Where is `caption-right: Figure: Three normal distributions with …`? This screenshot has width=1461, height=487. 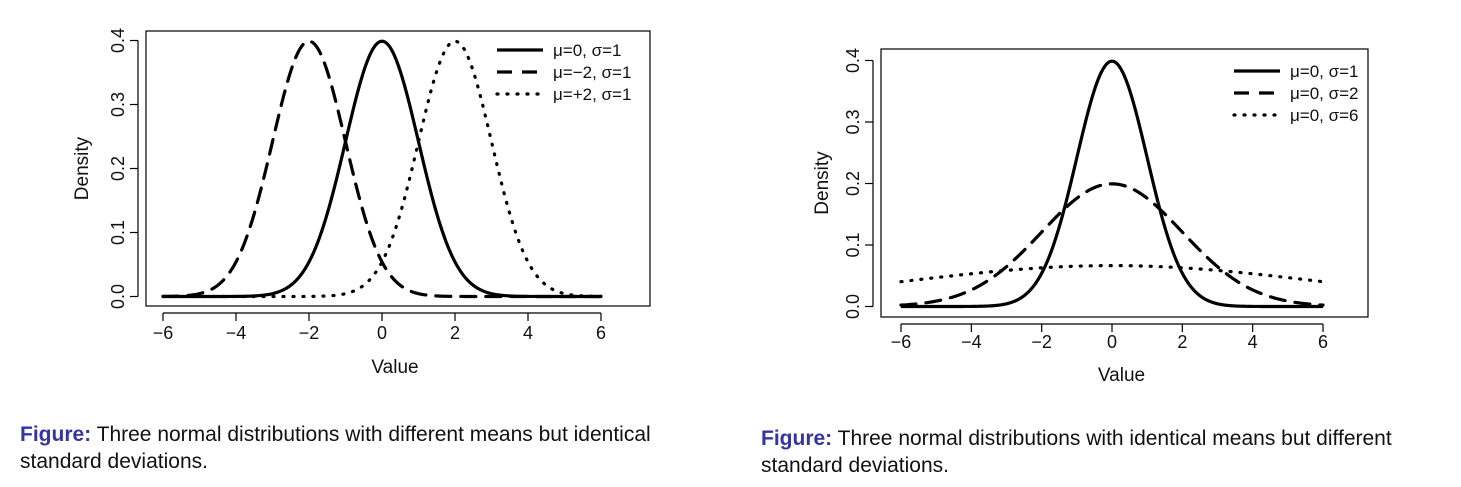 caption-right: Figure: Three normal distributions with … is located at coordinates (1108, 452).